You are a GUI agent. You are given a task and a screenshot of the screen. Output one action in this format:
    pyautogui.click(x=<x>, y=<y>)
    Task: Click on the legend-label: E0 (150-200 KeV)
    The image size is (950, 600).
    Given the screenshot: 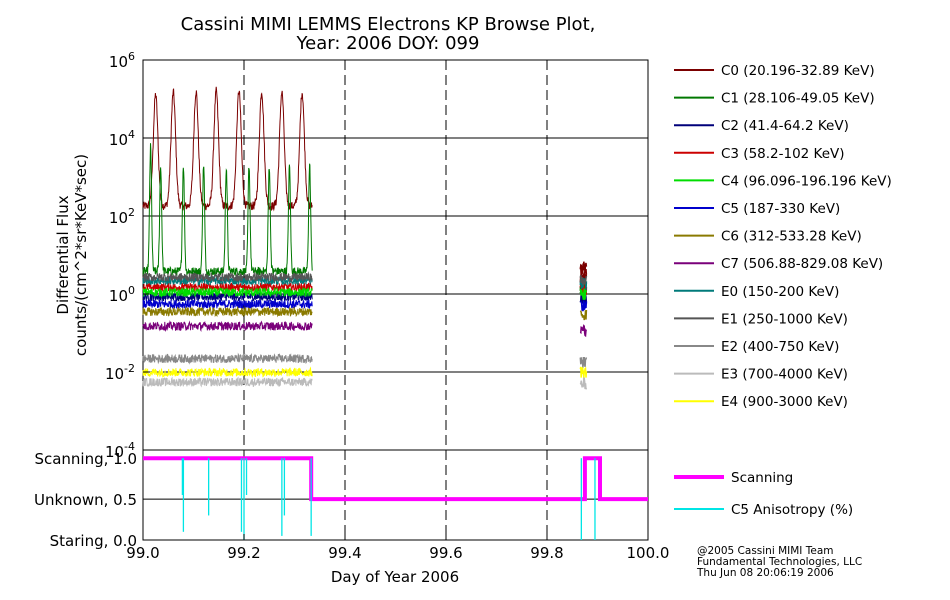 What is the action you would take?
    pyautogui.click(x=780, y=292)
    